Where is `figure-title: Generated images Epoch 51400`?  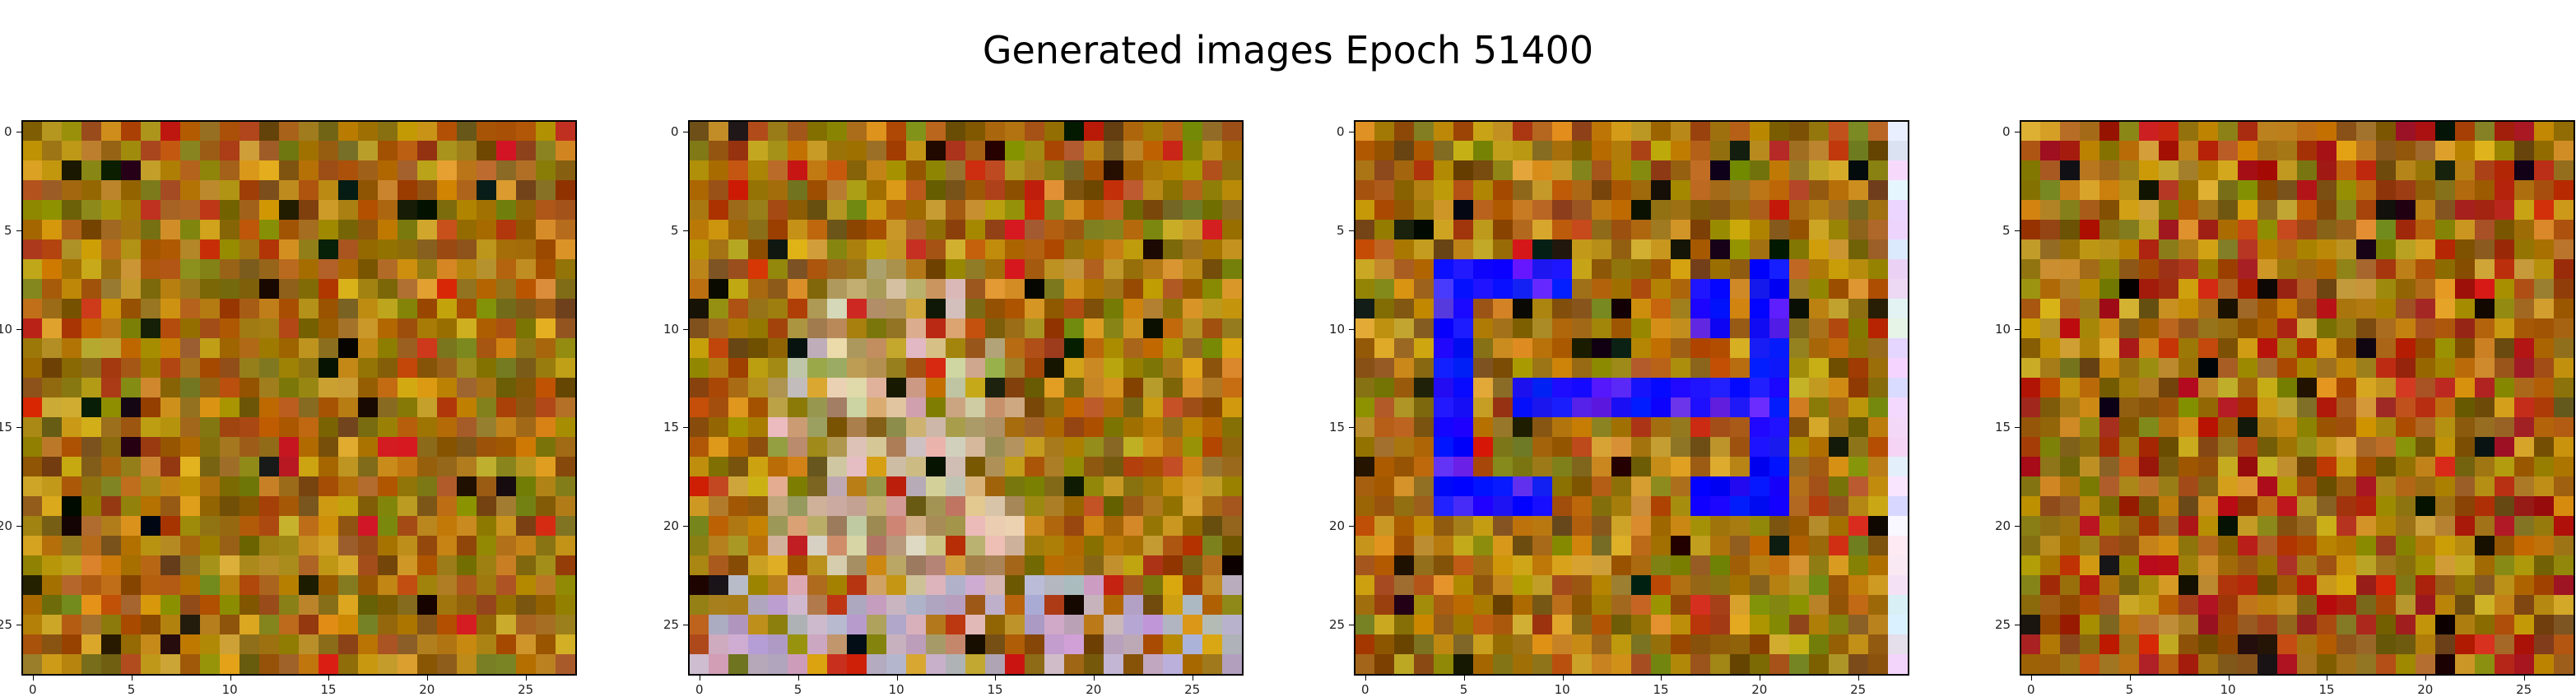 figure-title: Generated images Epoch 51400 is located at coordinates (1288, 50).